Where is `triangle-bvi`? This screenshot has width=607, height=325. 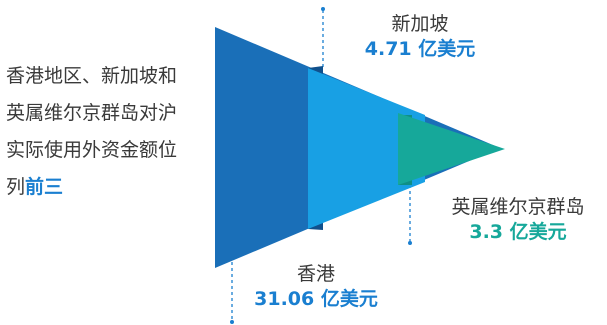
triangle-bvi is located at coordinates (451, 149).